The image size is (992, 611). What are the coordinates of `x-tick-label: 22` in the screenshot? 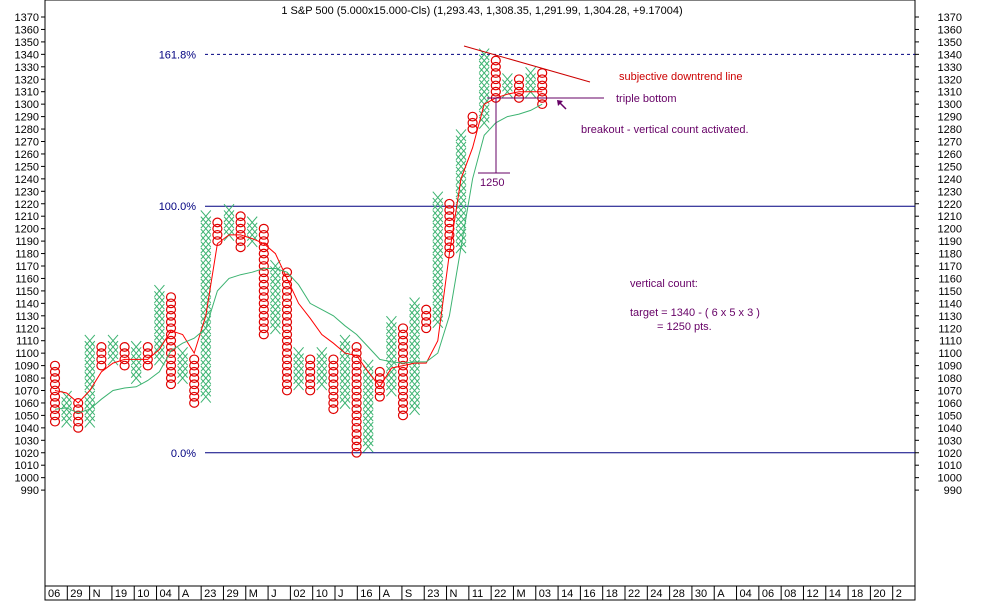 It's located at (500, 594).